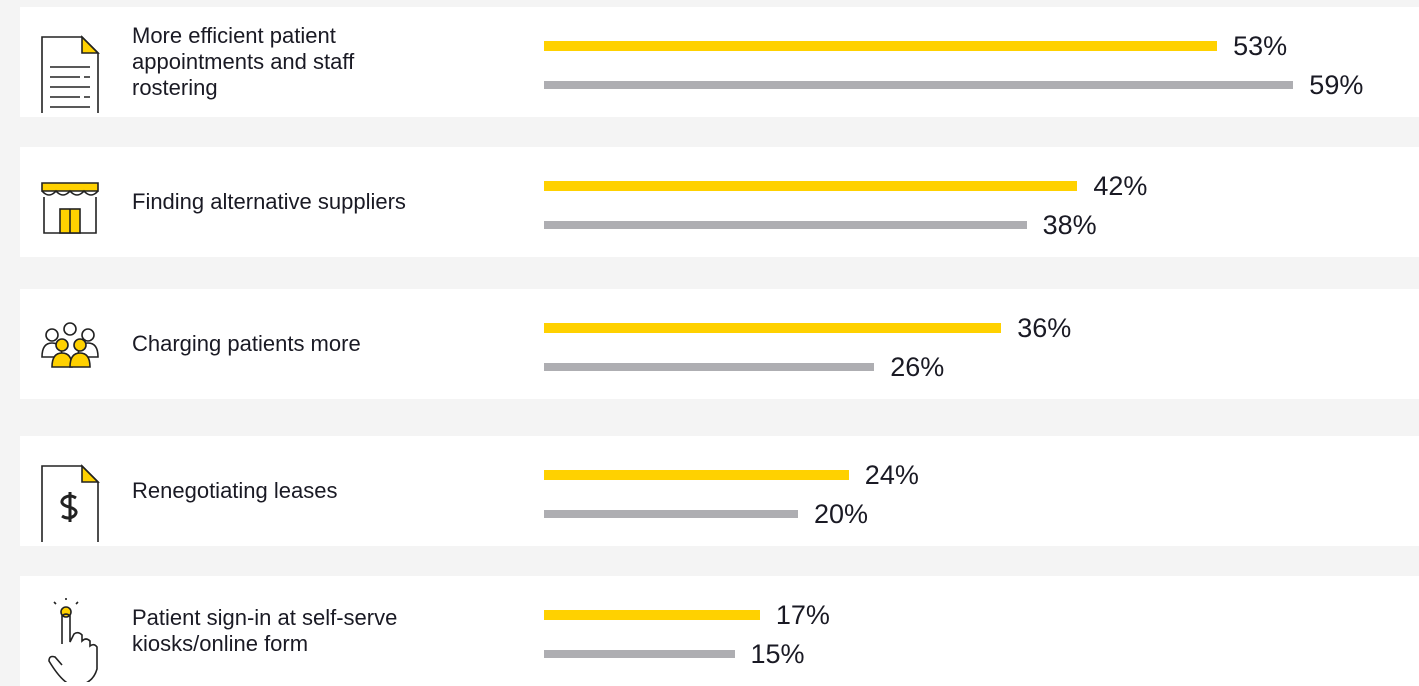  I want to click on category-text: Finding alternative suppliers, so click(269, 201).